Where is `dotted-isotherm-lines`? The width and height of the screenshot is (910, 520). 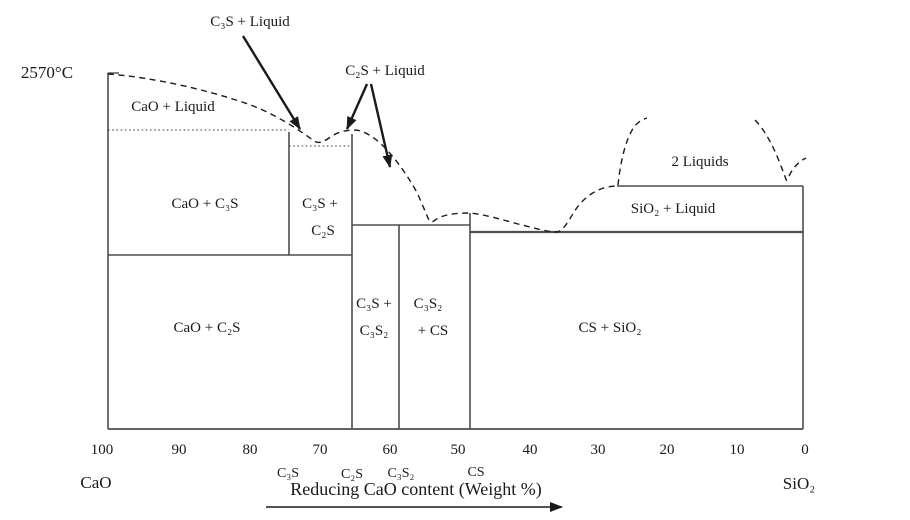
dotted-isotherm-lines is located at coordinates (230, 138).